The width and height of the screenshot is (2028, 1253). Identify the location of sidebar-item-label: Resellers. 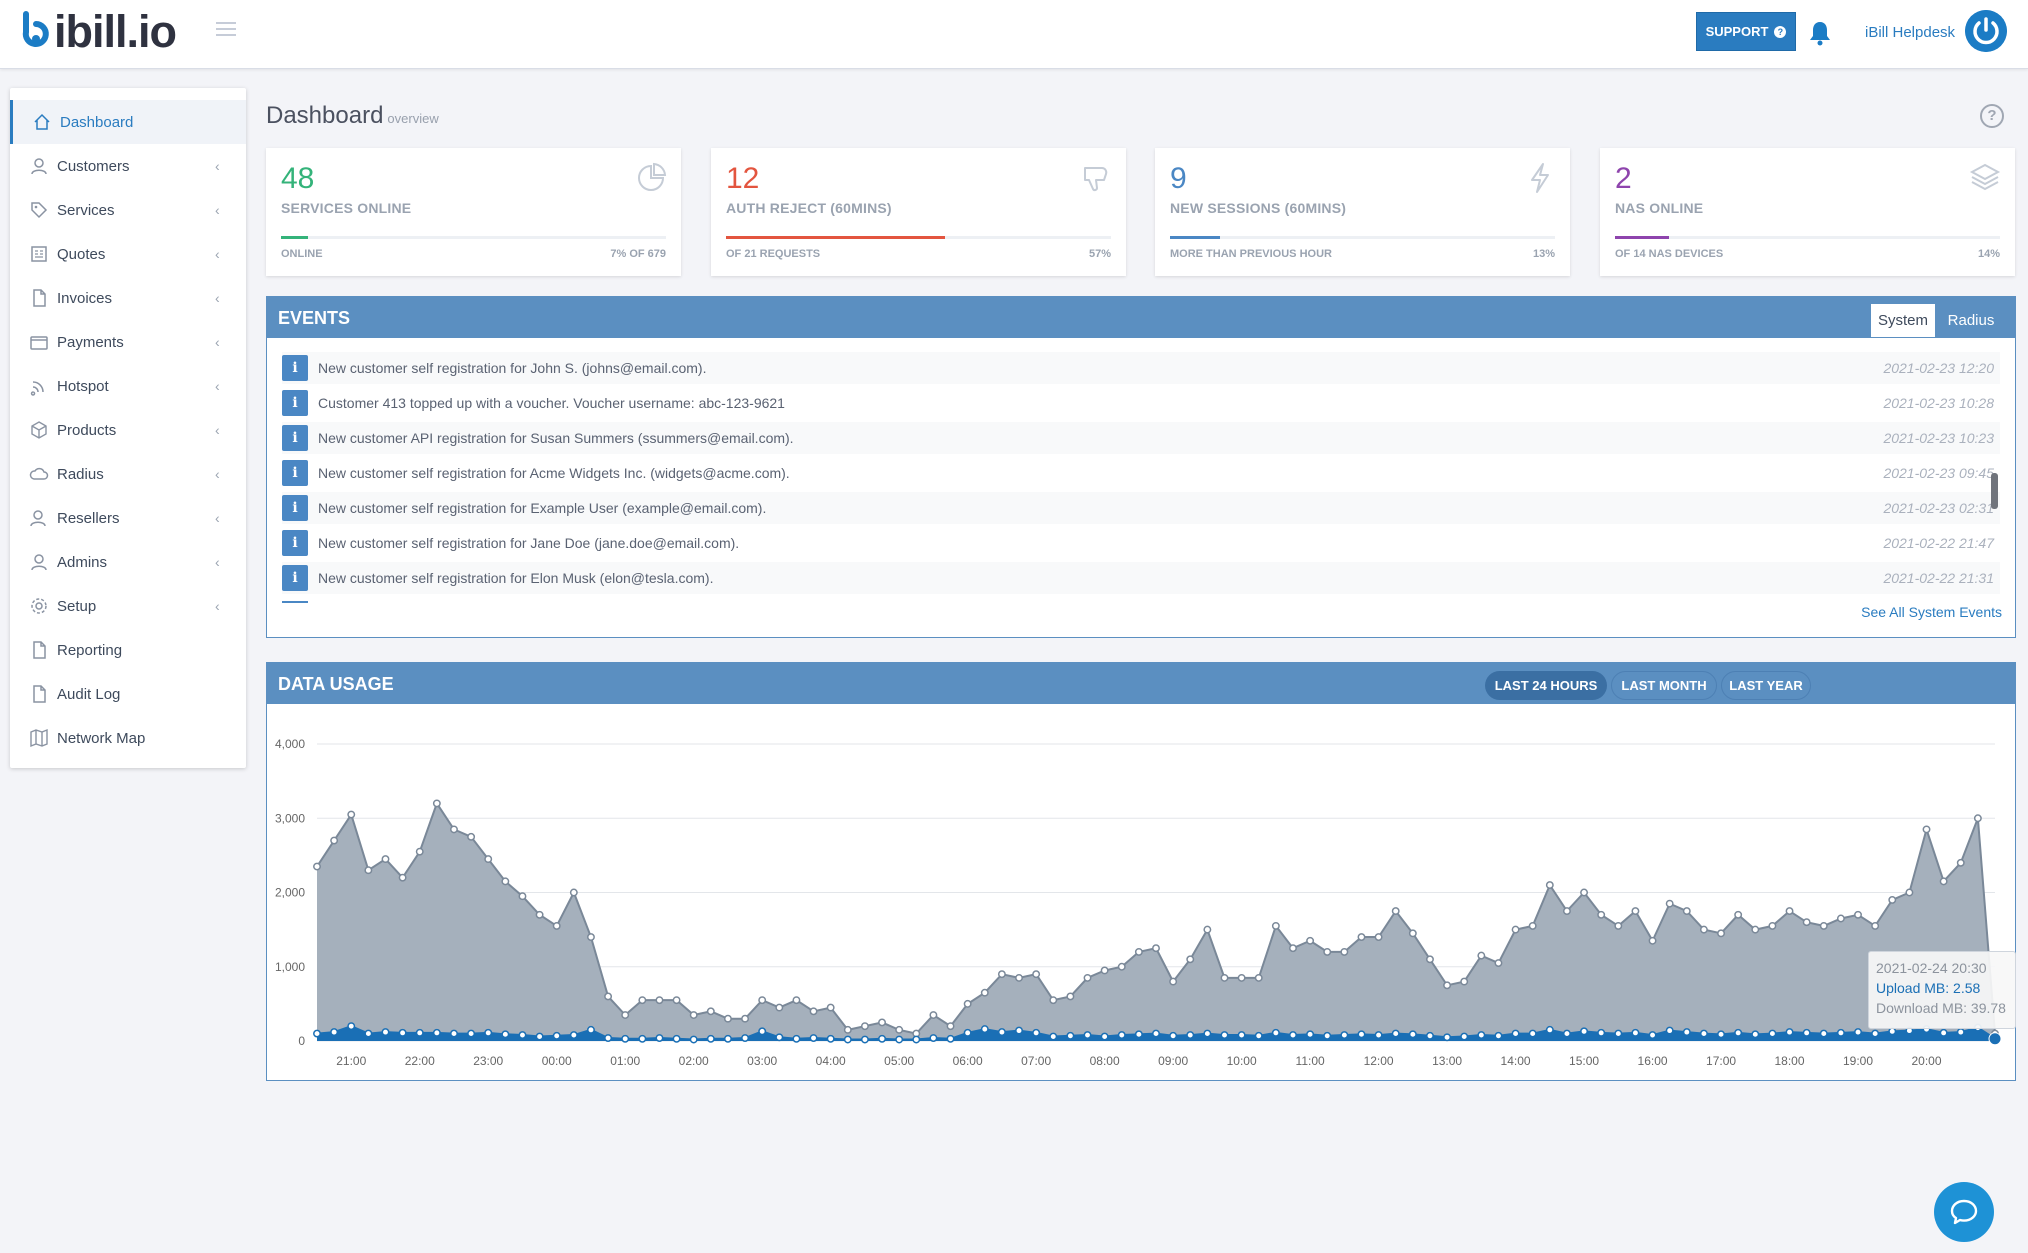
(88, 518).